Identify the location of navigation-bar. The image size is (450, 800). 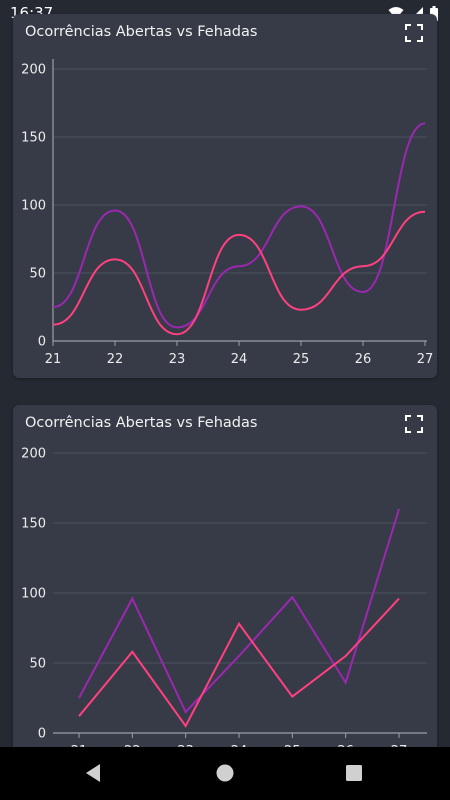
(225, 773).